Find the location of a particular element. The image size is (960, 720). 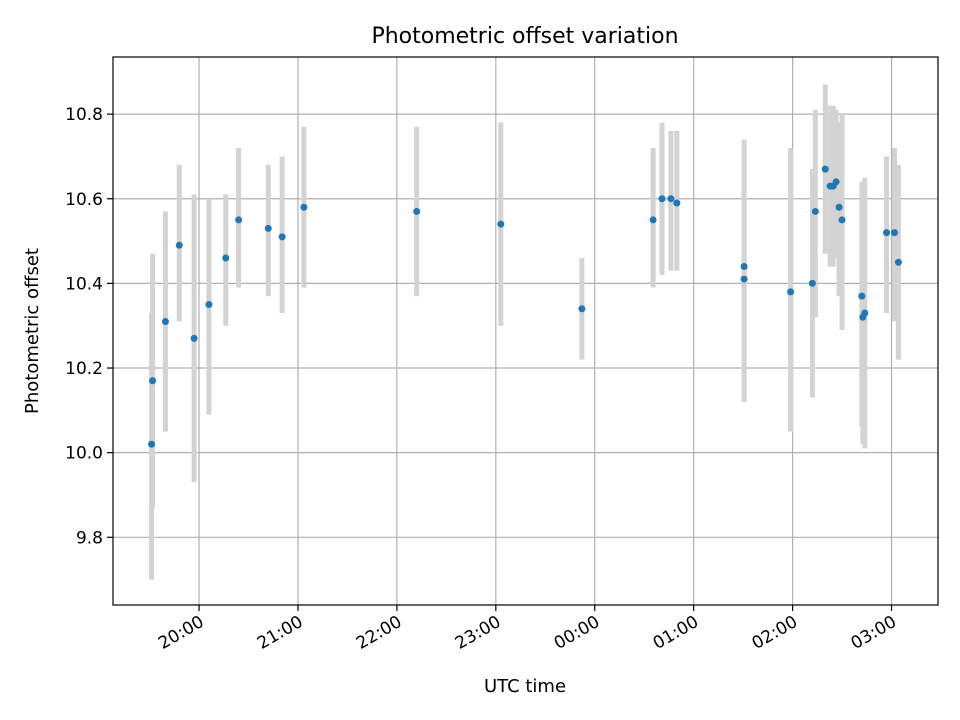

x-tick-label: 20:00 is located at coordinates (181, 633).